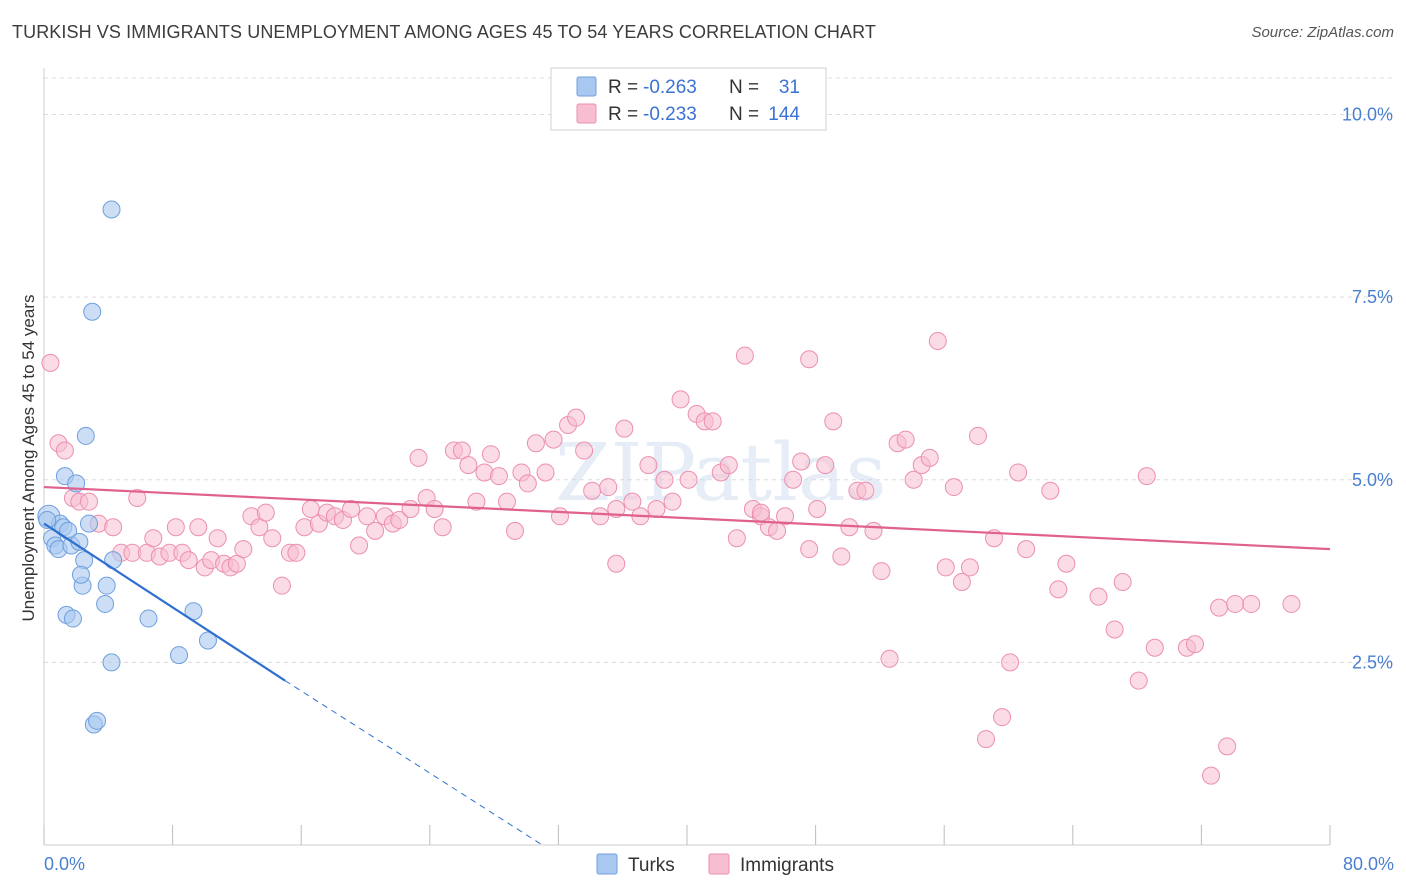  I want to click on y-tick-label: 2.5%, so click(1372, 662).